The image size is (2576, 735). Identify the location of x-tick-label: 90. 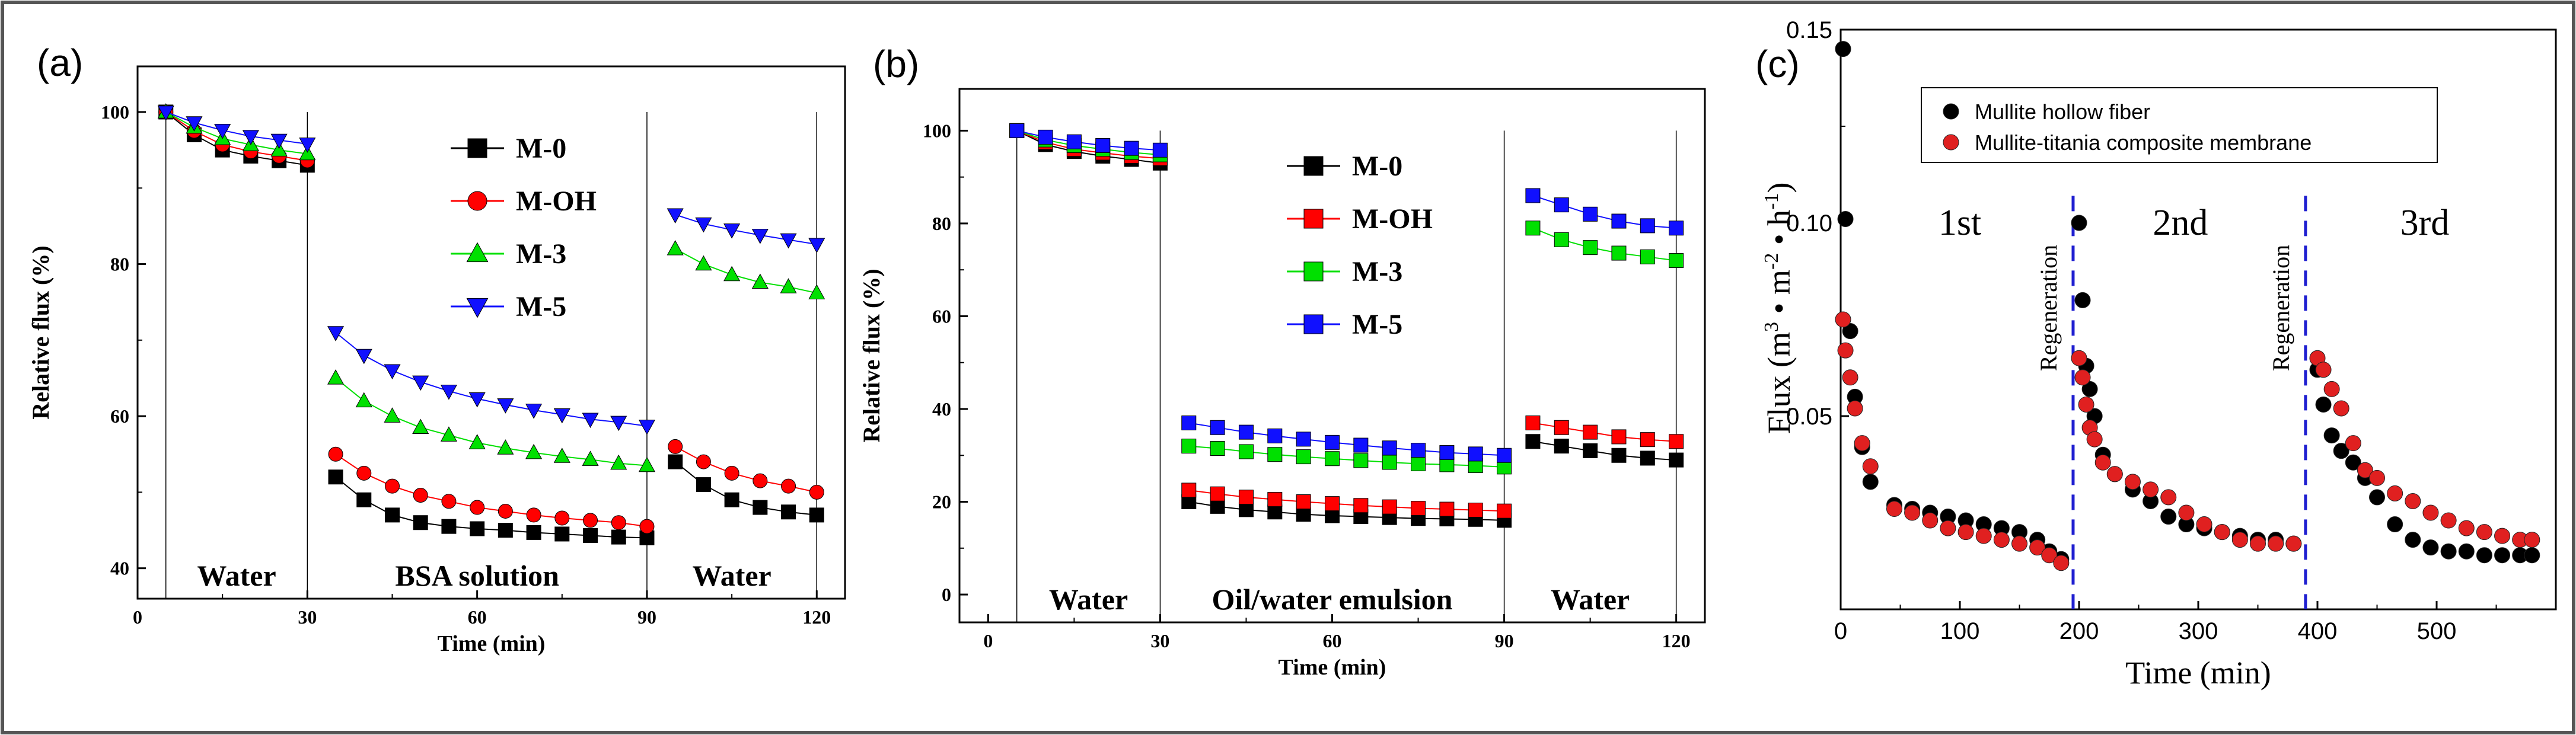
(646, 617).